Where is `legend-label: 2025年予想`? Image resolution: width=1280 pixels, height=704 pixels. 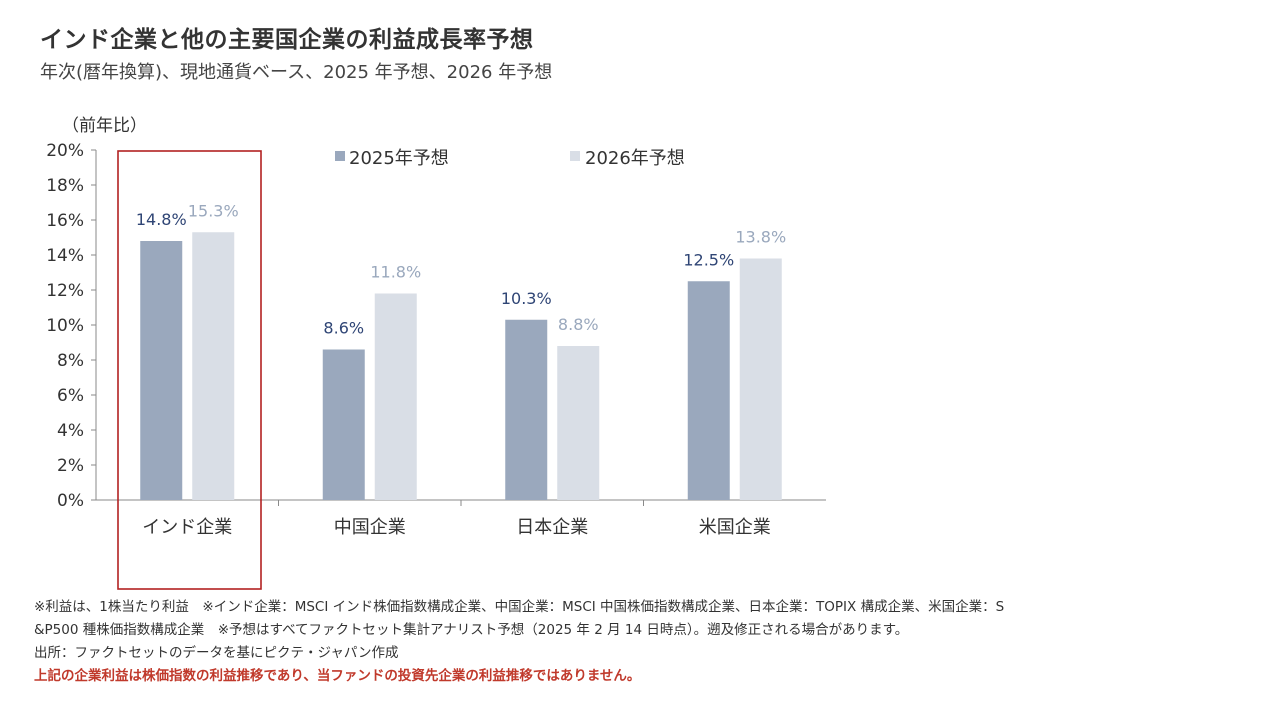 legend-label: 2025年予想 is located at coordinates (399, 158).